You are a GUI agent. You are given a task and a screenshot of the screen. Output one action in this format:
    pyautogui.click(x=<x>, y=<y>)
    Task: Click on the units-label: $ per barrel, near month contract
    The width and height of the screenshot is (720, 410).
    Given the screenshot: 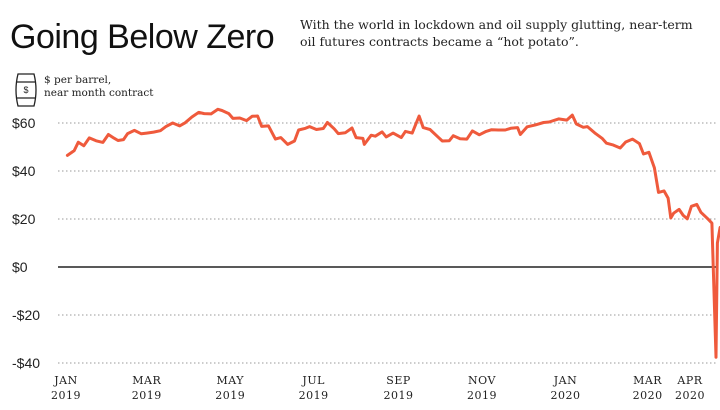 What is the action you would take?
    pyautogui.click(x=99, y=87)
    